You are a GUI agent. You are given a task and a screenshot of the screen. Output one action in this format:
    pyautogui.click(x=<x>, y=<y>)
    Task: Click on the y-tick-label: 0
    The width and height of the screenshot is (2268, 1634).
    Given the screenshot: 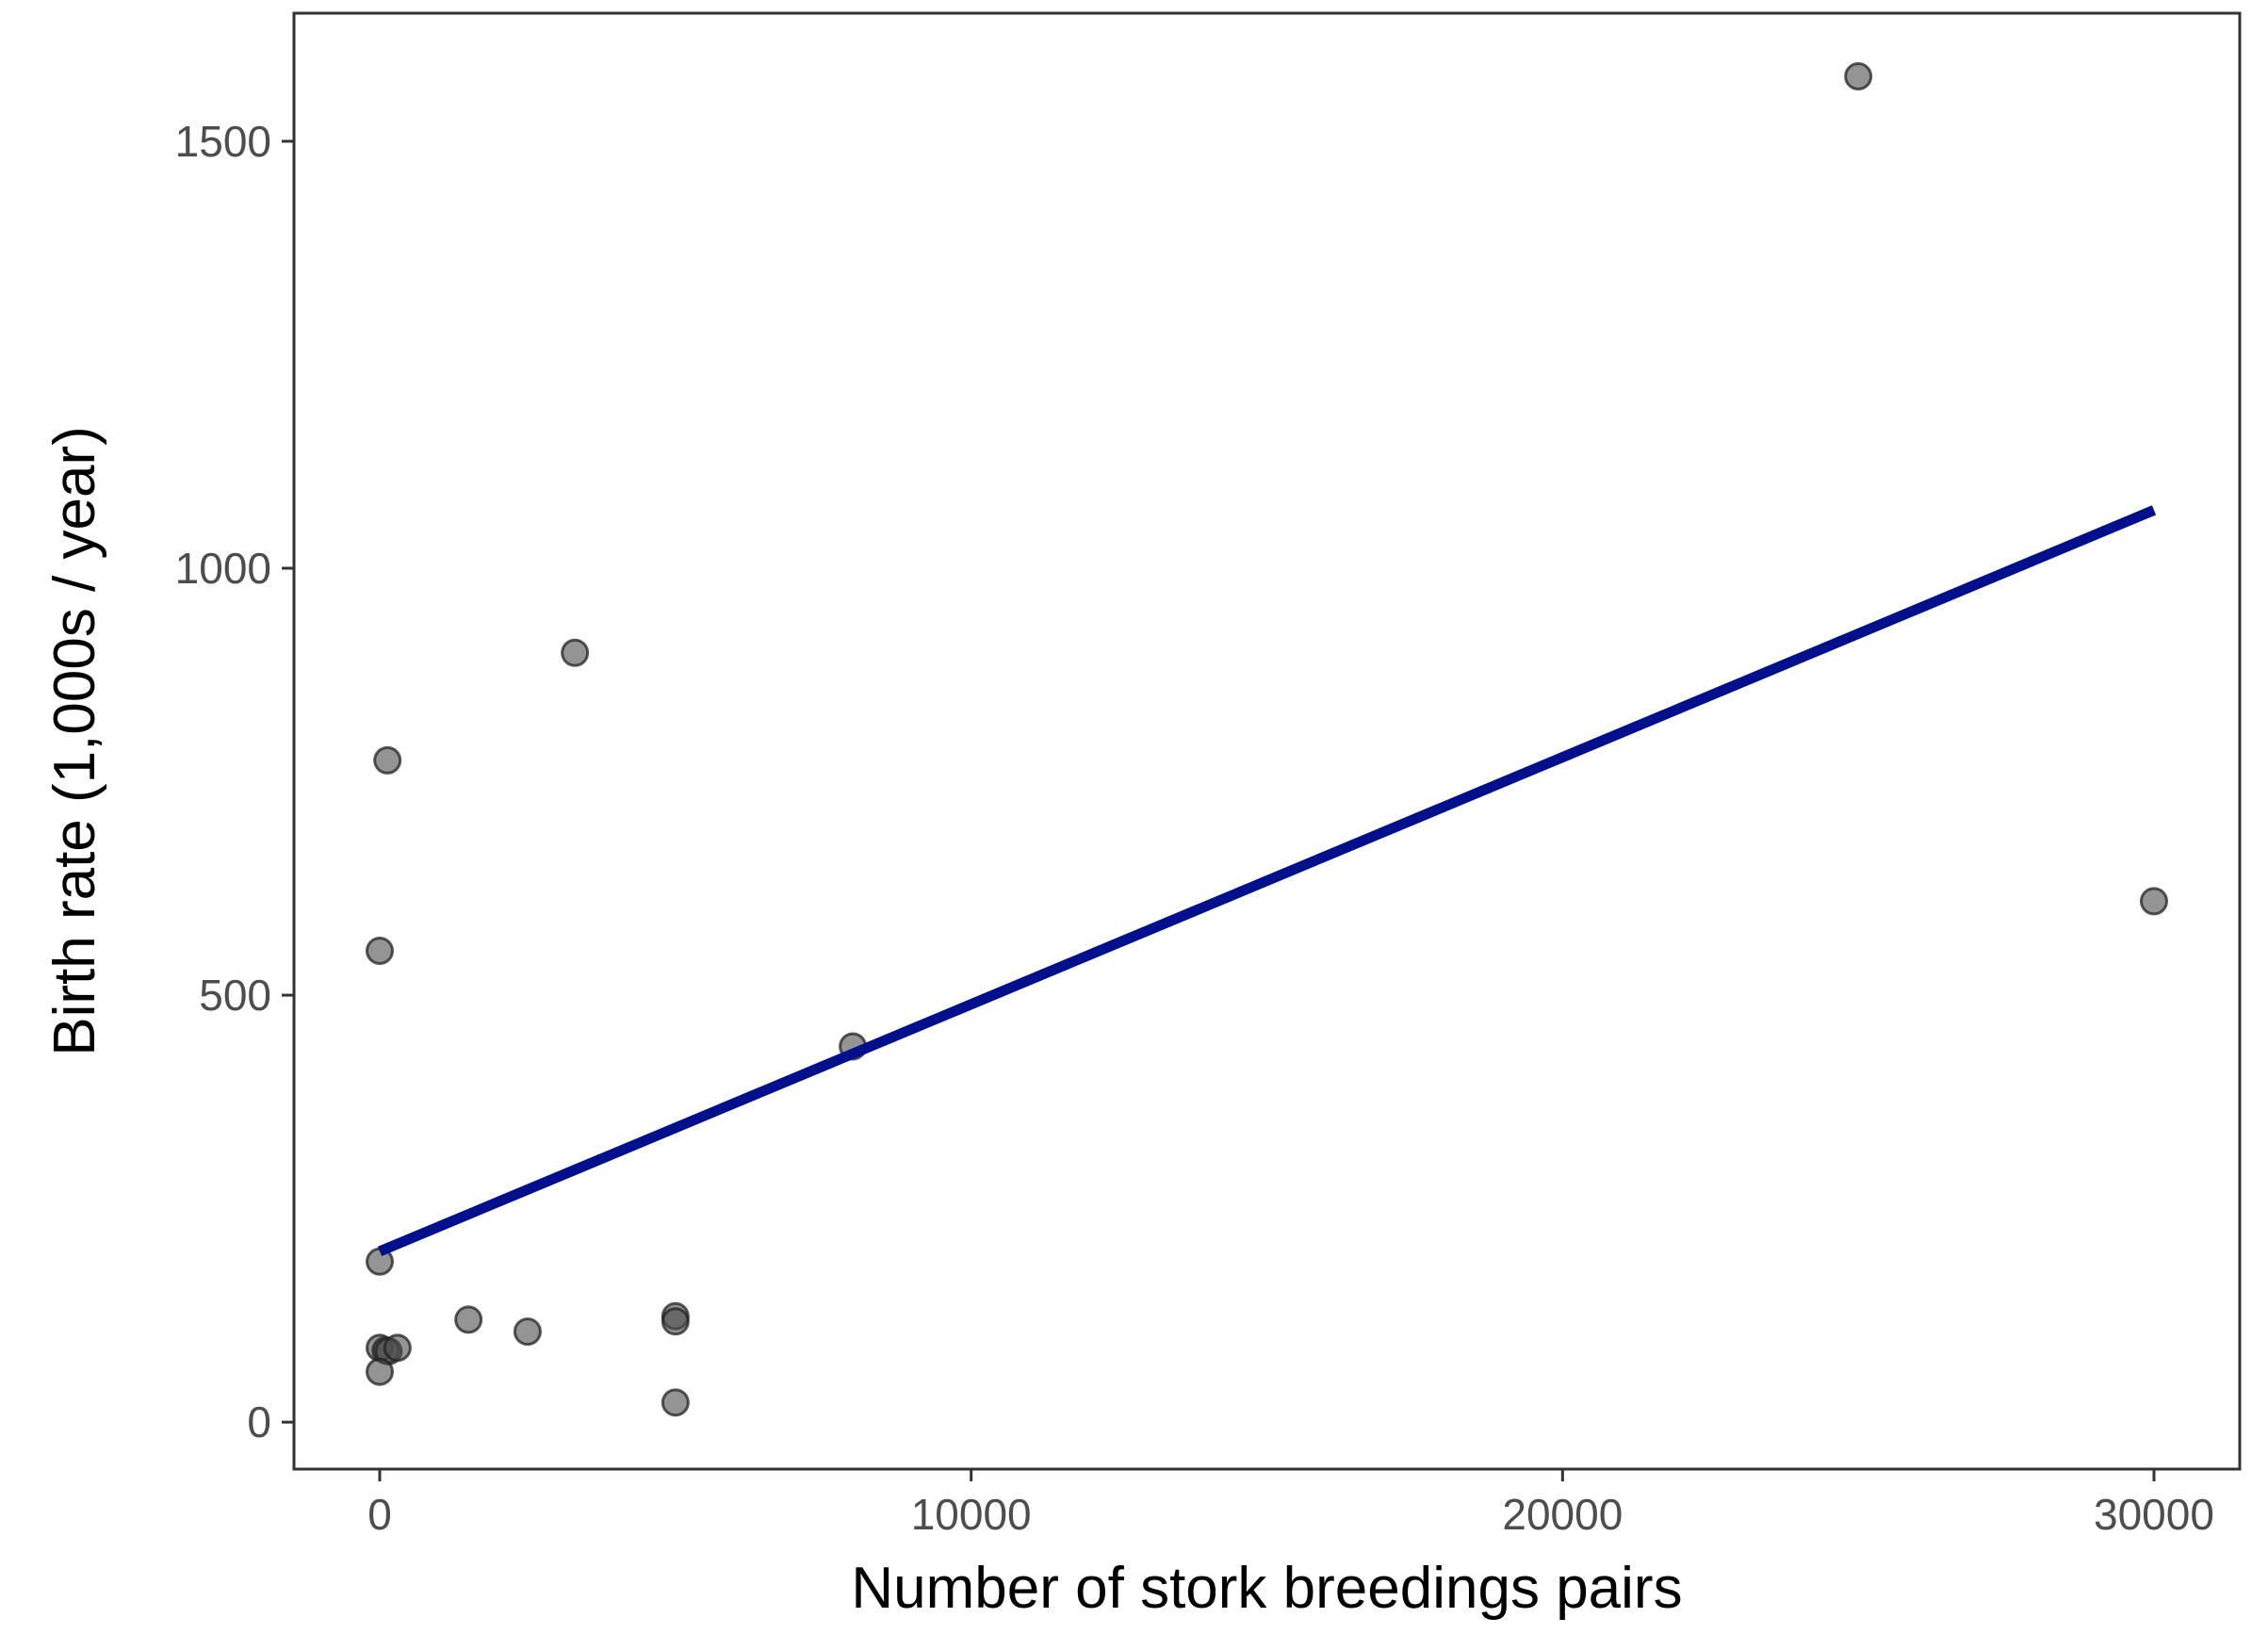 What is the action you would take?
    pyautogui.click(x=259, y=1421)
    